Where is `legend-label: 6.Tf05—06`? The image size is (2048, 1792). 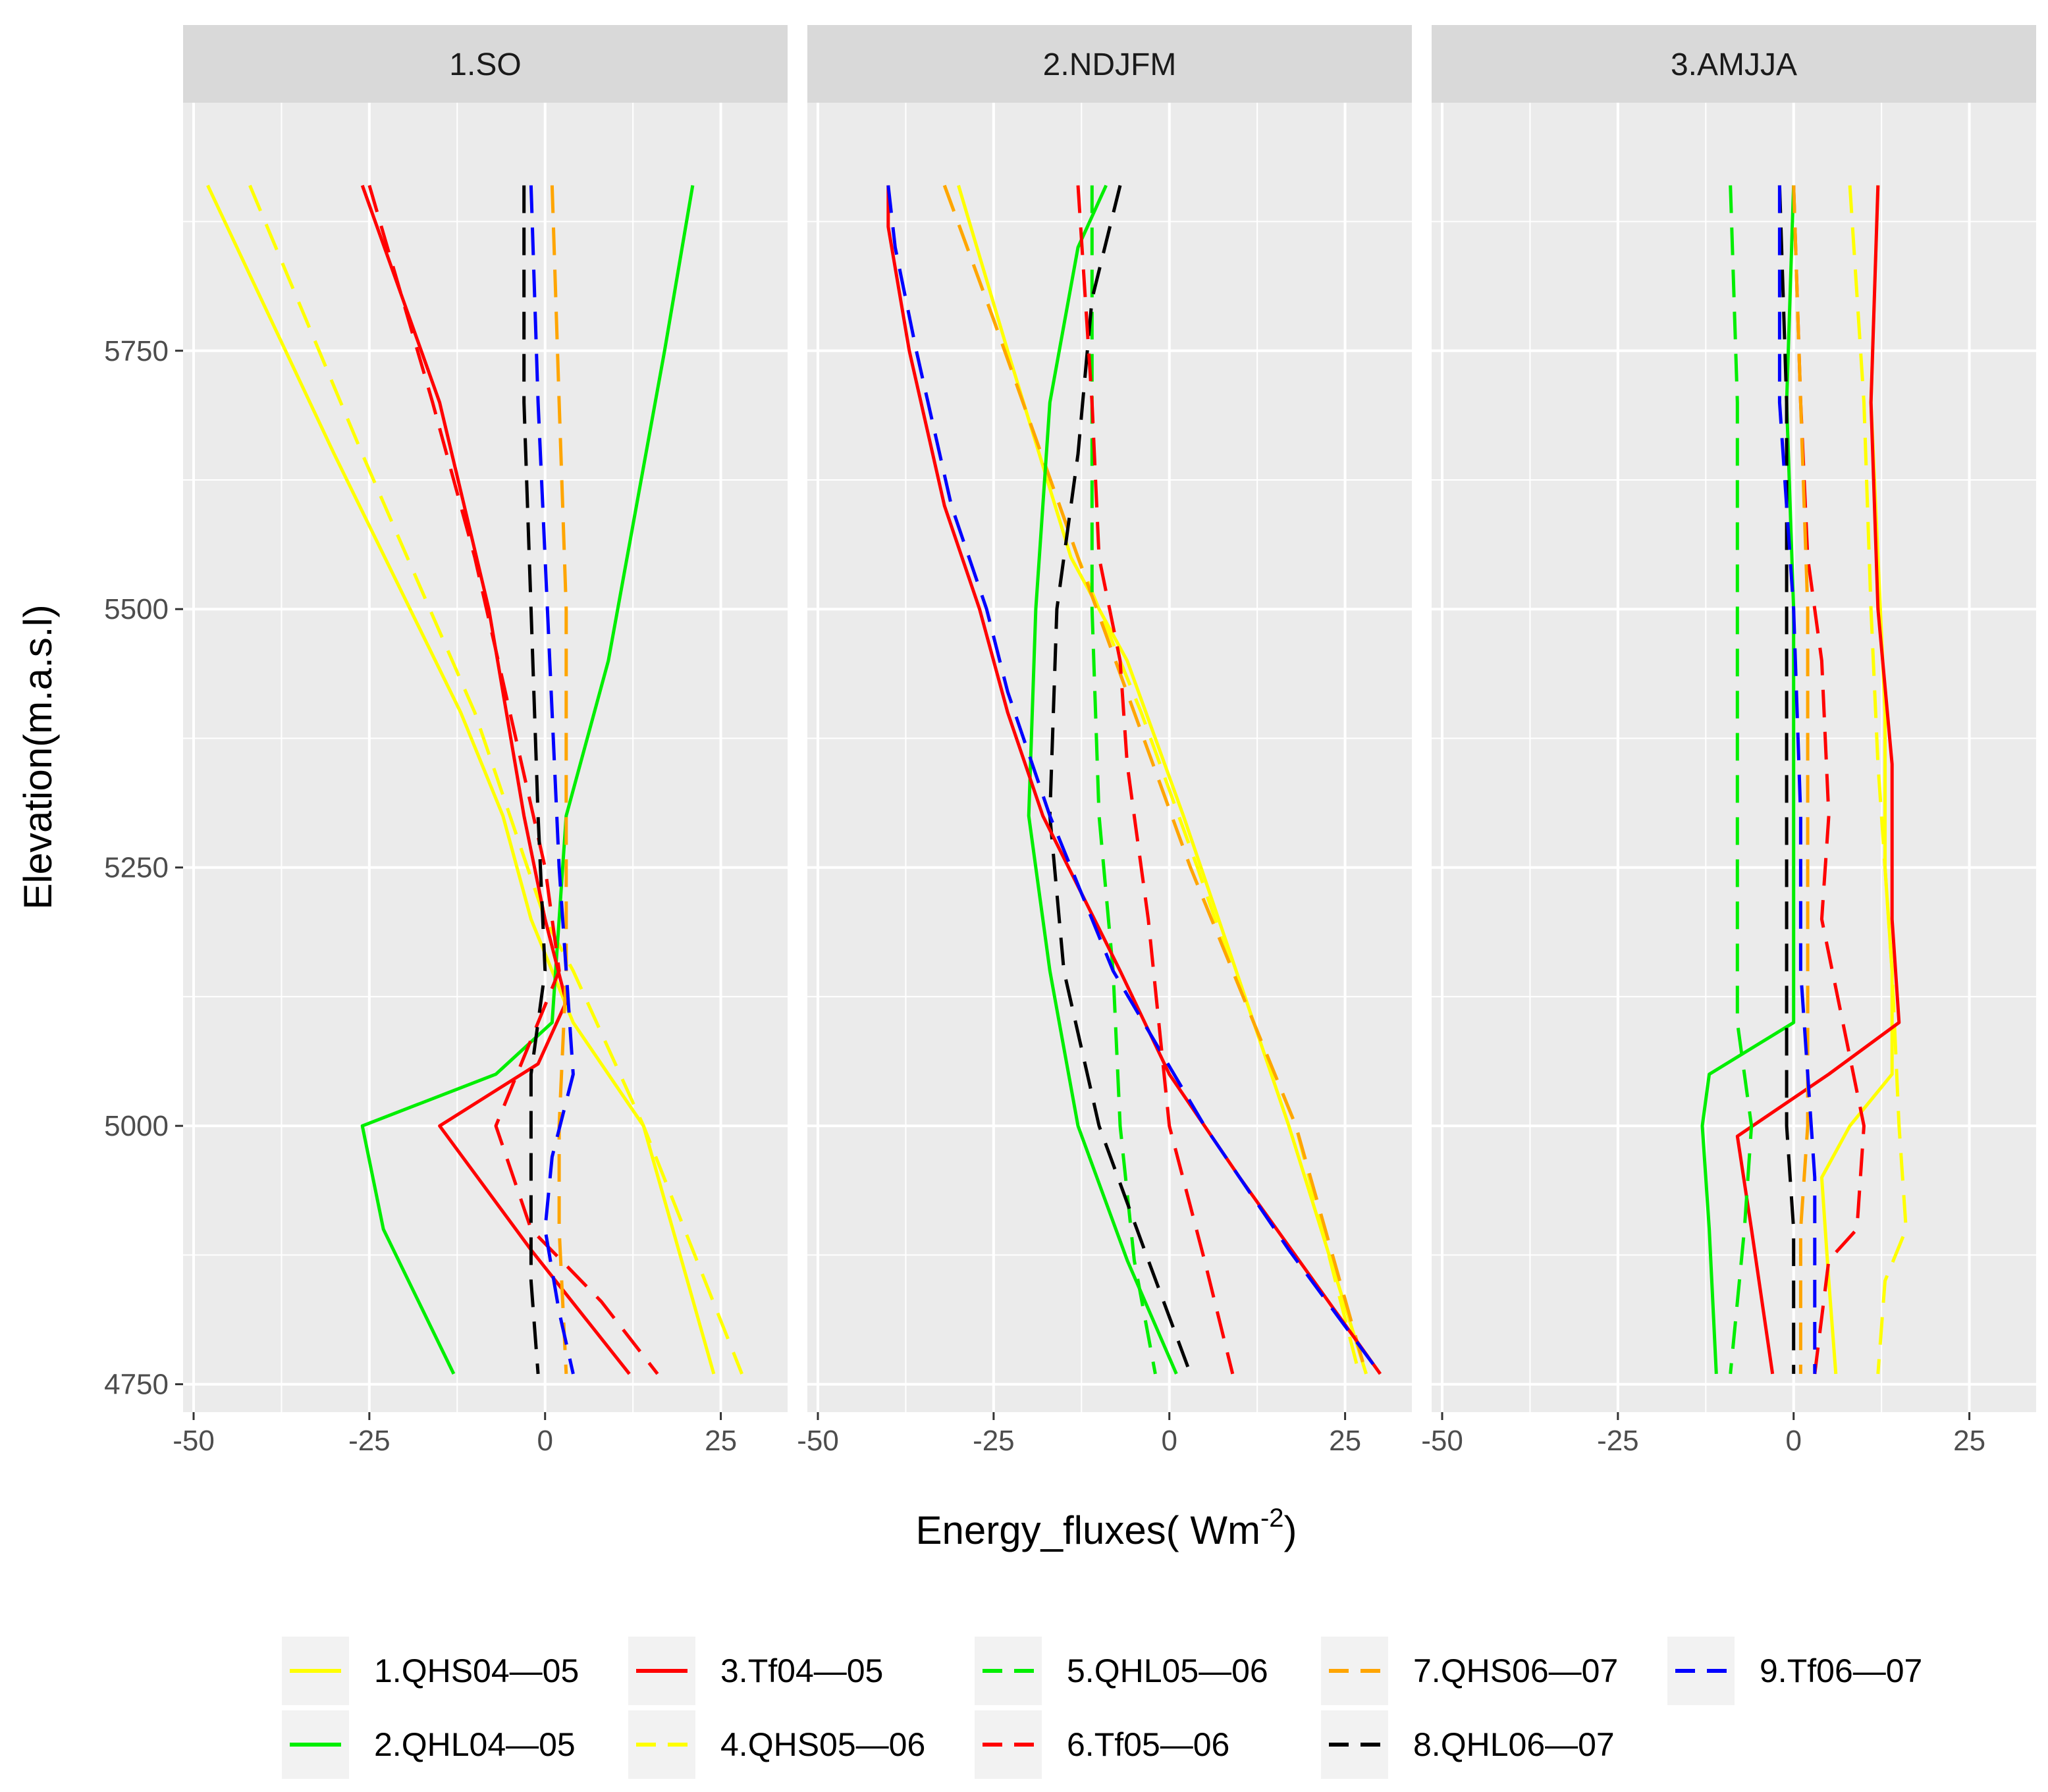
legend-label: 6.Tf05—06 is located at coordinates (1148, 1744).